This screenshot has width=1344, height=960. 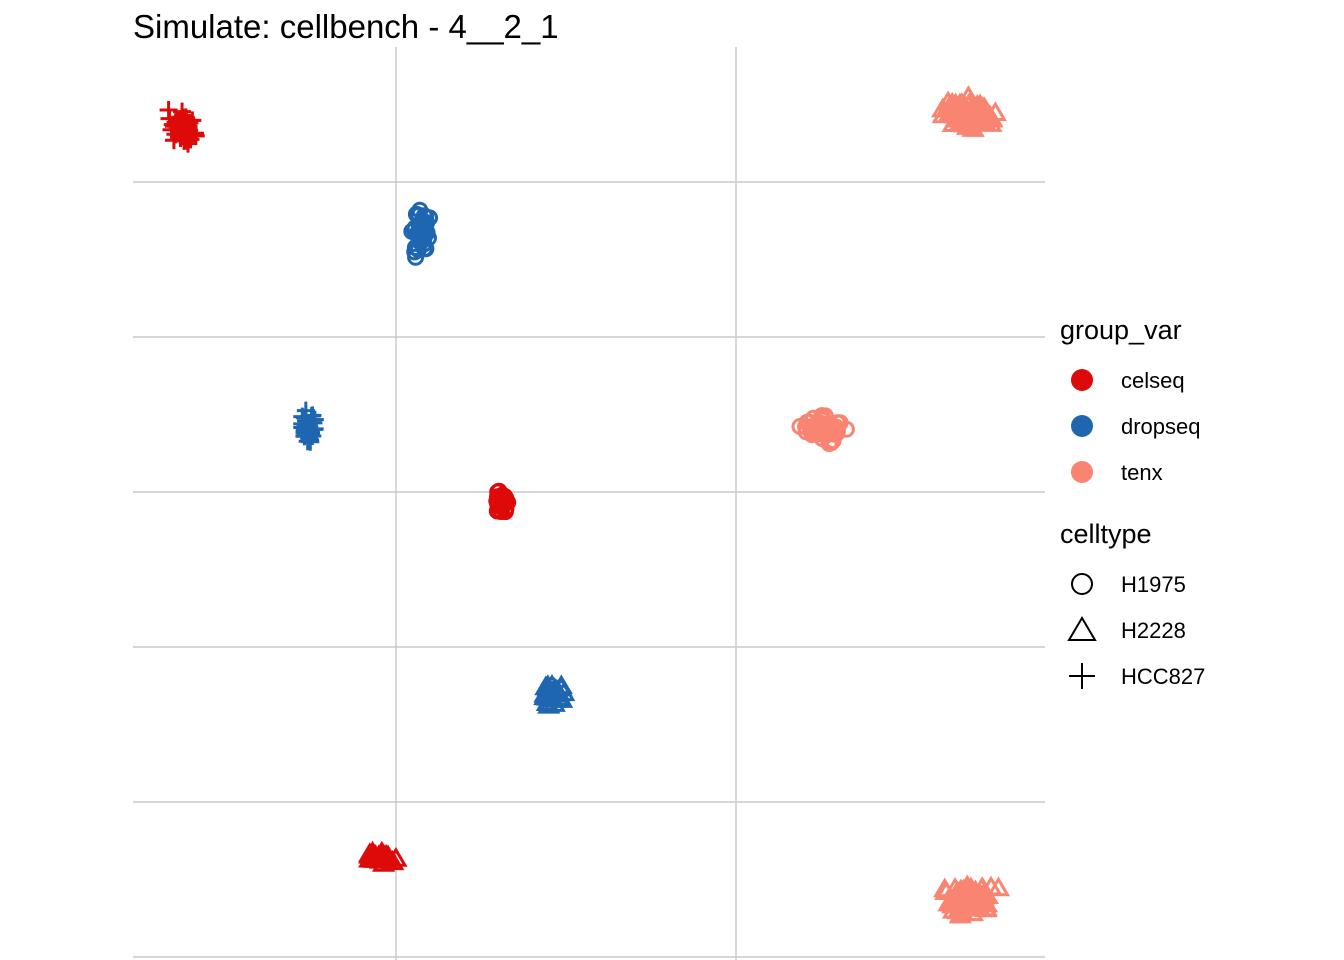 What do you see at coordinates (1121, 330) in the screenshot?
I see `legend-title-group_var: group_var` at bounding box center [1121, 330].